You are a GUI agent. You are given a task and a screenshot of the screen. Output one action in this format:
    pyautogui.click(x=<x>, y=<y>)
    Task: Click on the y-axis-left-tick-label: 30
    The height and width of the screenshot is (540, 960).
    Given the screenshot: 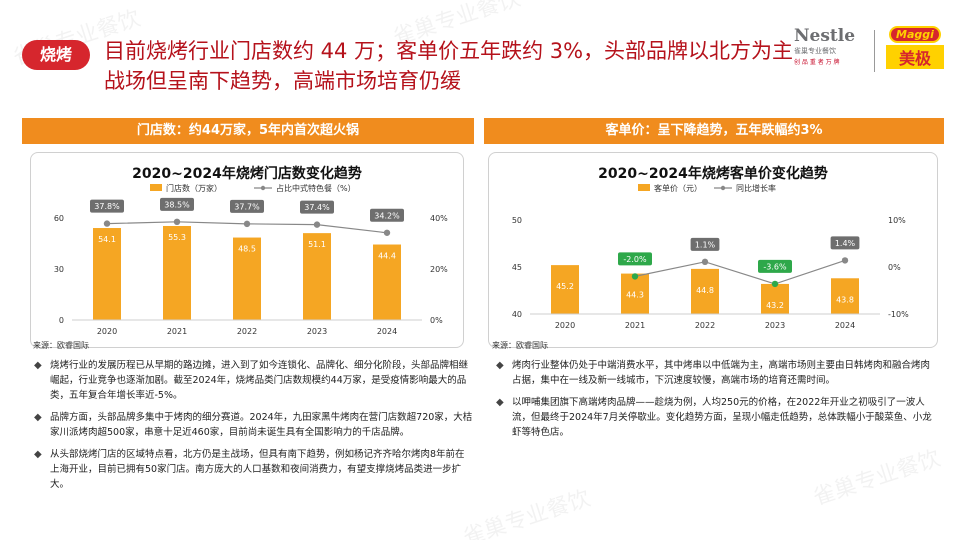 What is the action you would take?
    pyautogui.click(x=59, y=269)
    